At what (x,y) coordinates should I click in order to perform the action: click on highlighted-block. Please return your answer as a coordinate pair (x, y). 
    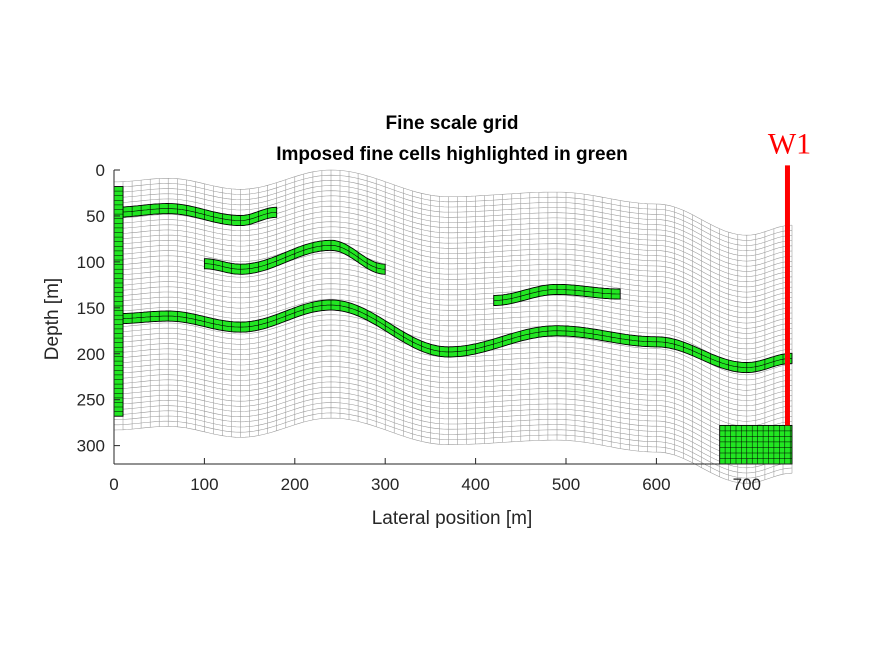
    Looking at the image, I should click on (756, 444).